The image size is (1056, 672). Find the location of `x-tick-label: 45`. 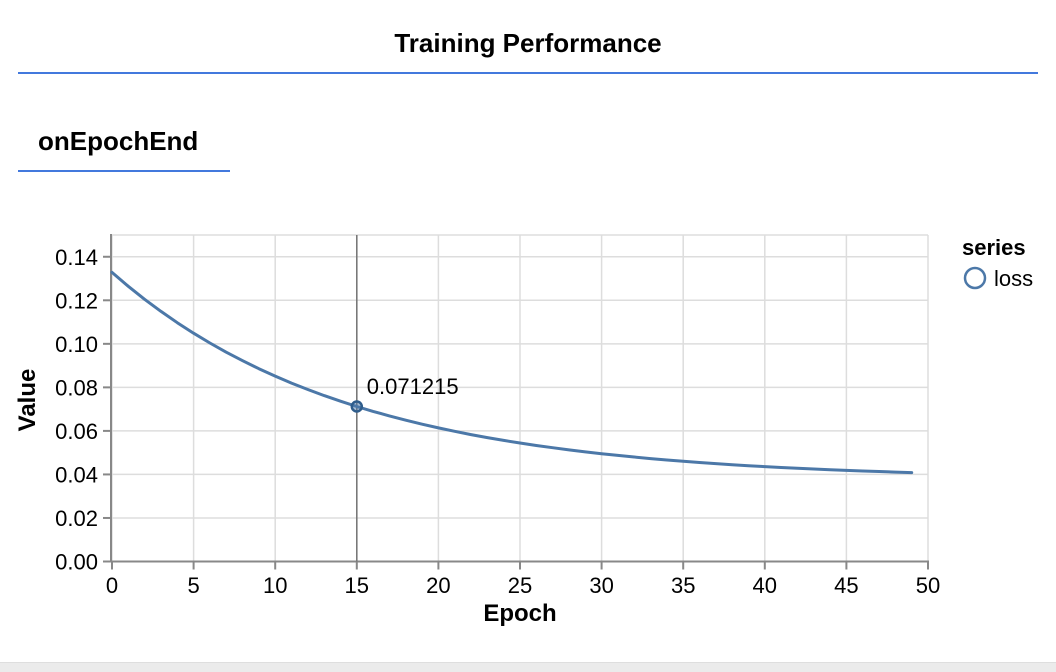

x-tick-label: 45 is located at coordinates (846, 585).